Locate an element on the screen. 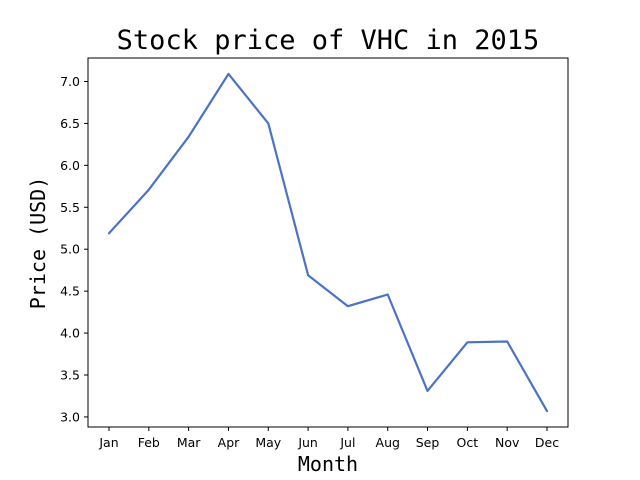  y-tick-label: 3.5 is located at coordinates (70, 375).